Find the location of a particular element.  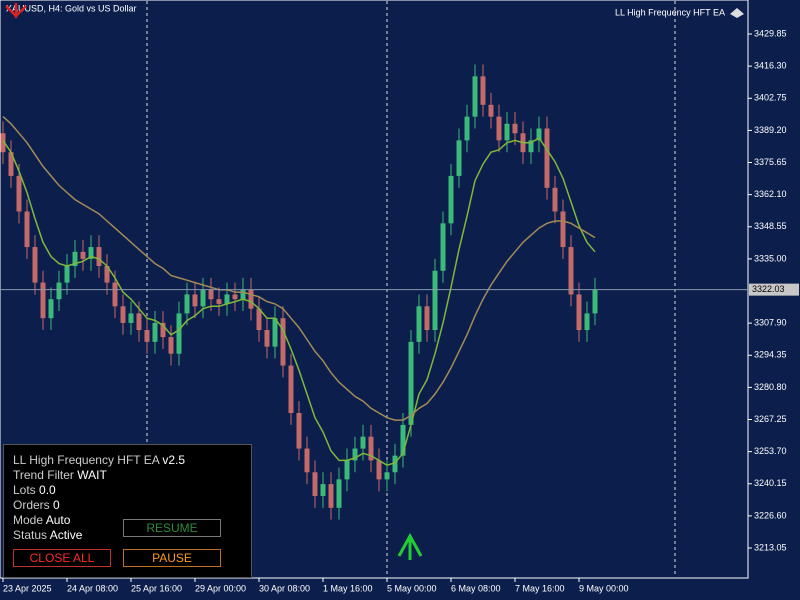

y-tick-label: 3429.85 is located at coordinates (770, 33).